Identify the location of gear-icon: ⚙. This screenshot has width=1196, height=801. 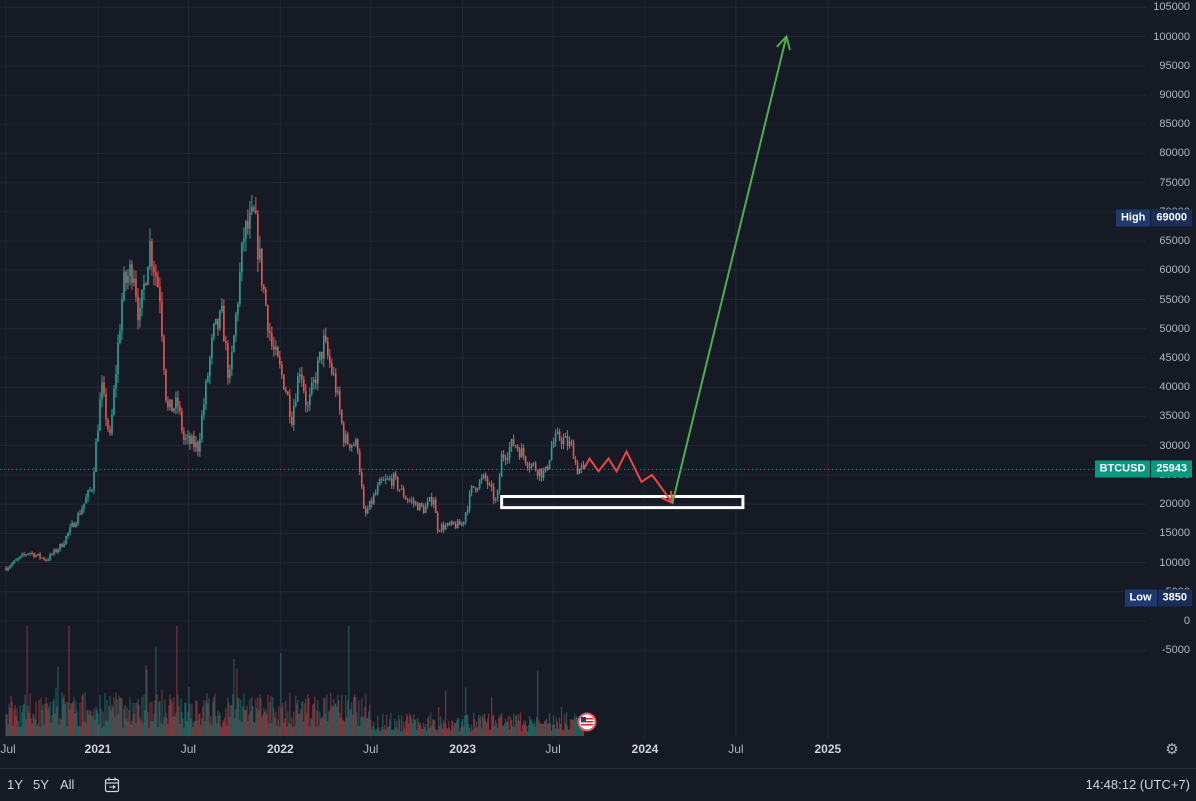
(1172, 749).